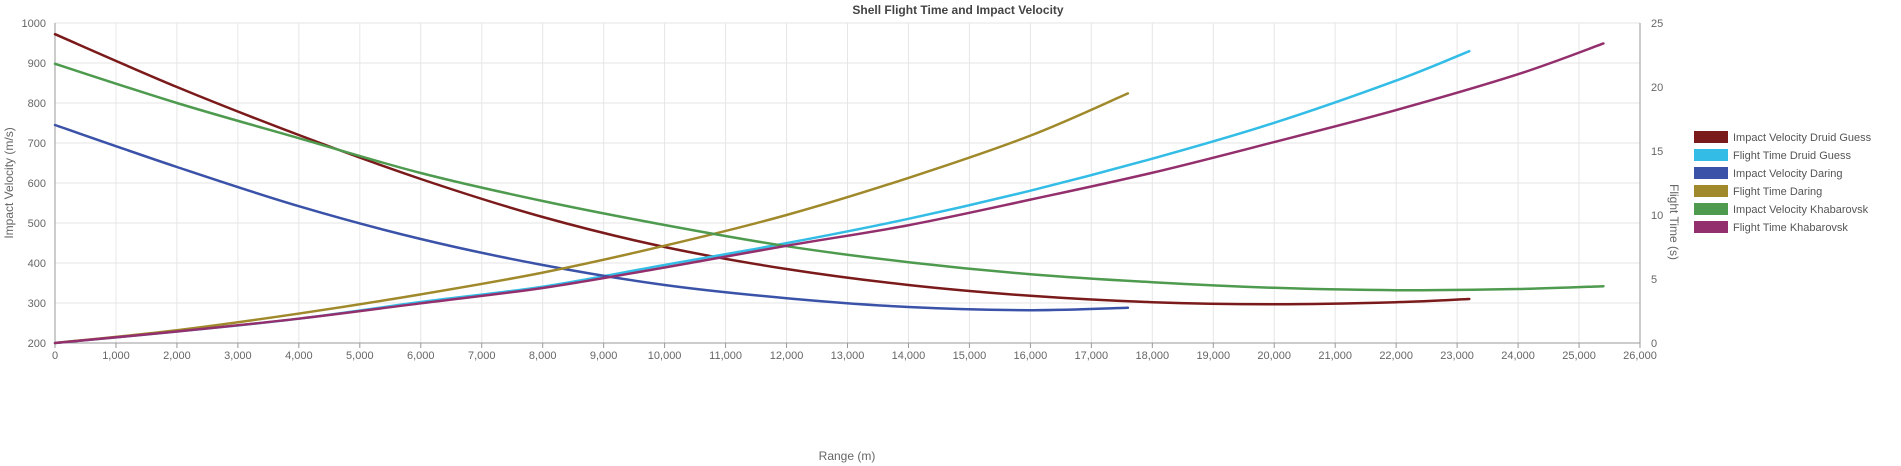  Describe the element at coordinates (1790, 228) in the screenshot. I see `legend-label: Flight Time Khabarovsk` at that location.